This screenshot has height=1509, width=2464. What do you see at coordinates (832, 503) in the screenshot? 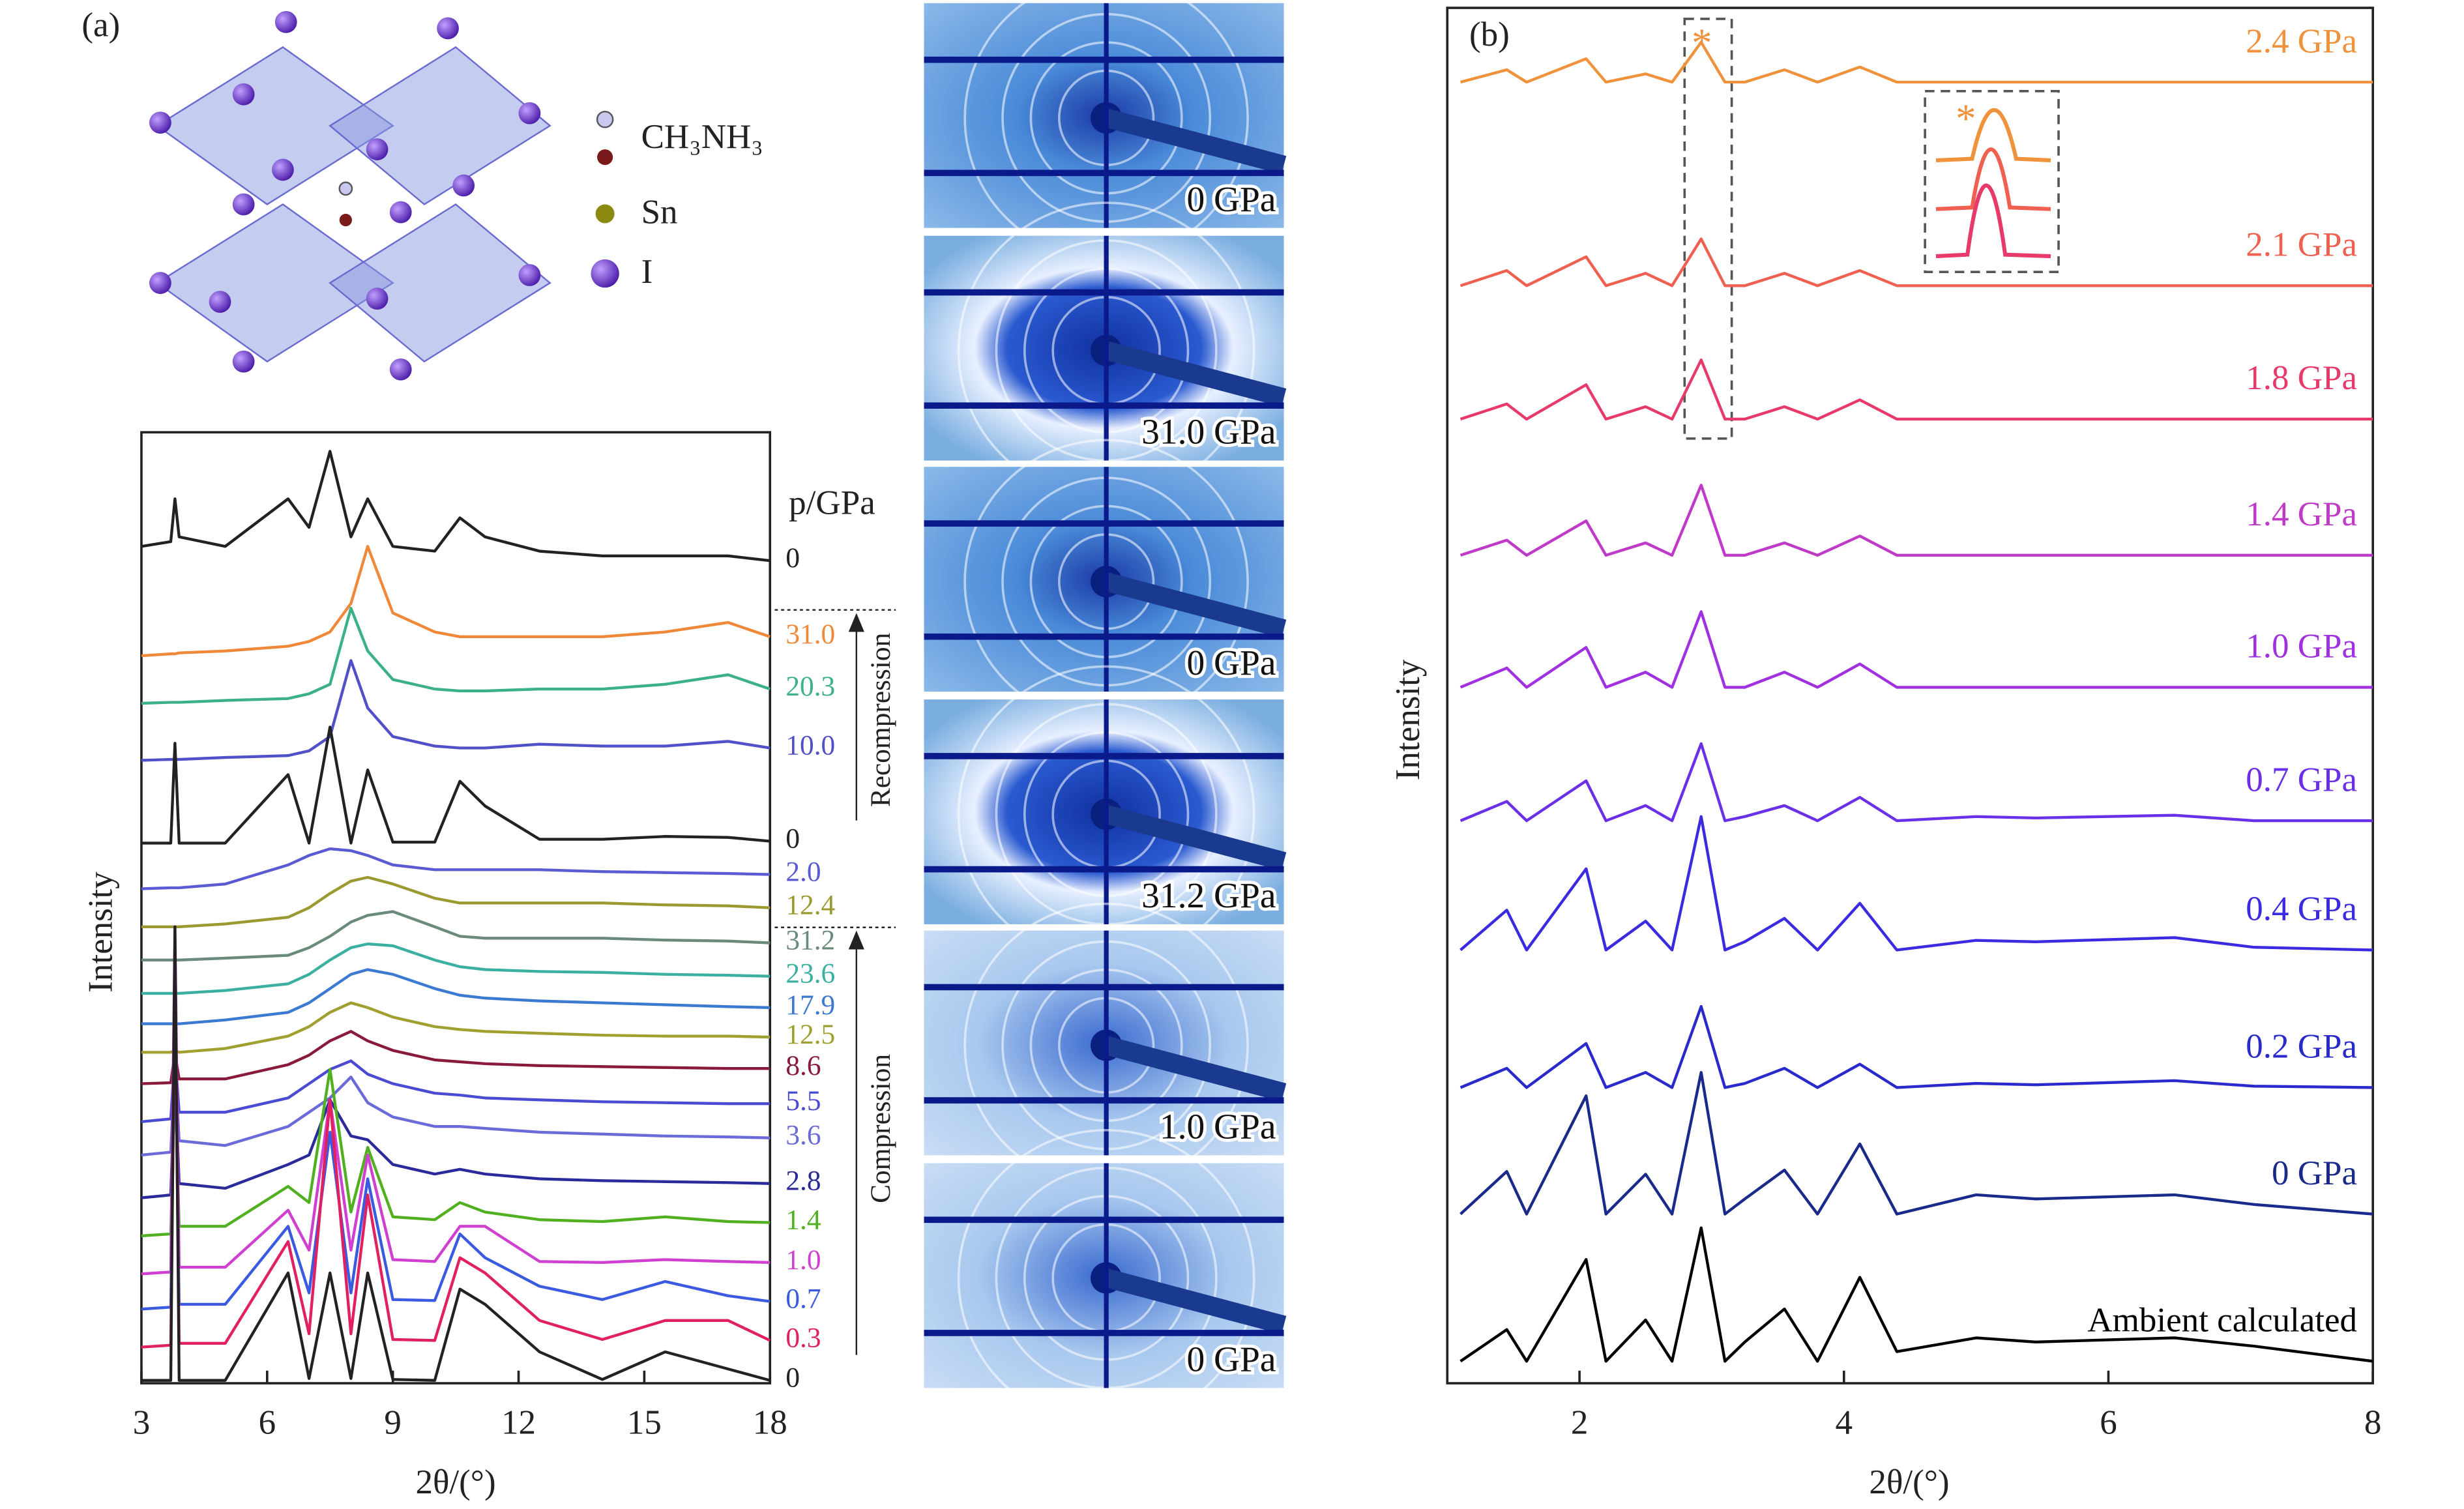
I see `annotation: p/GPa` at bounding box center [832, 503].